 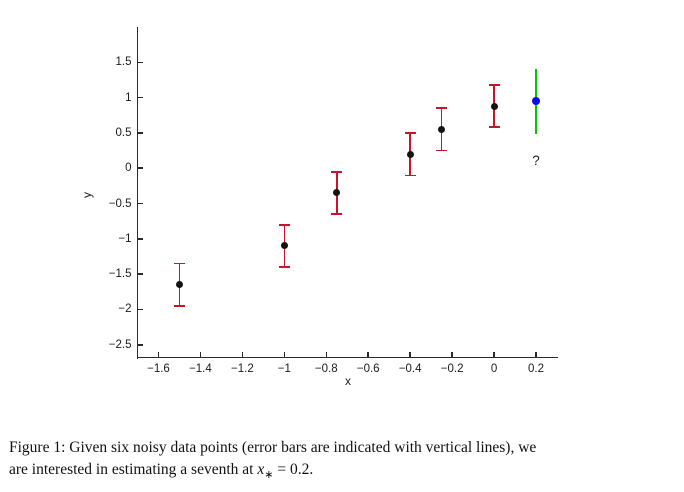 What do you see at coordinates (348, 381) in the screenshot?
I see `x-axis-title: x` at bounding box center [348, 381].